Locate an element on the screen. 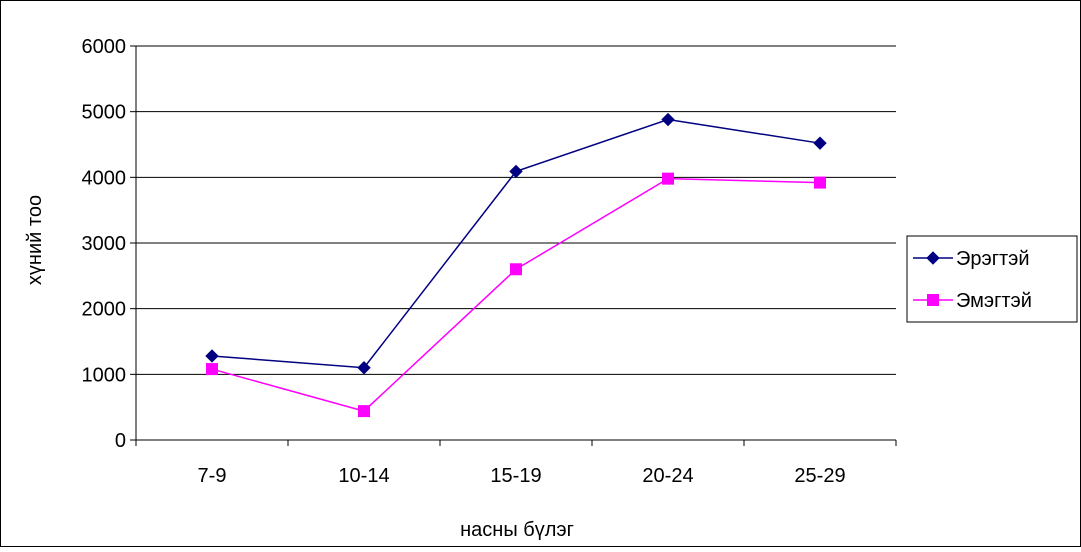 Image resolution: width=1081 pixels, height=552 pixels. y-tick-label: 3000 is located at coordinates (104, 244).